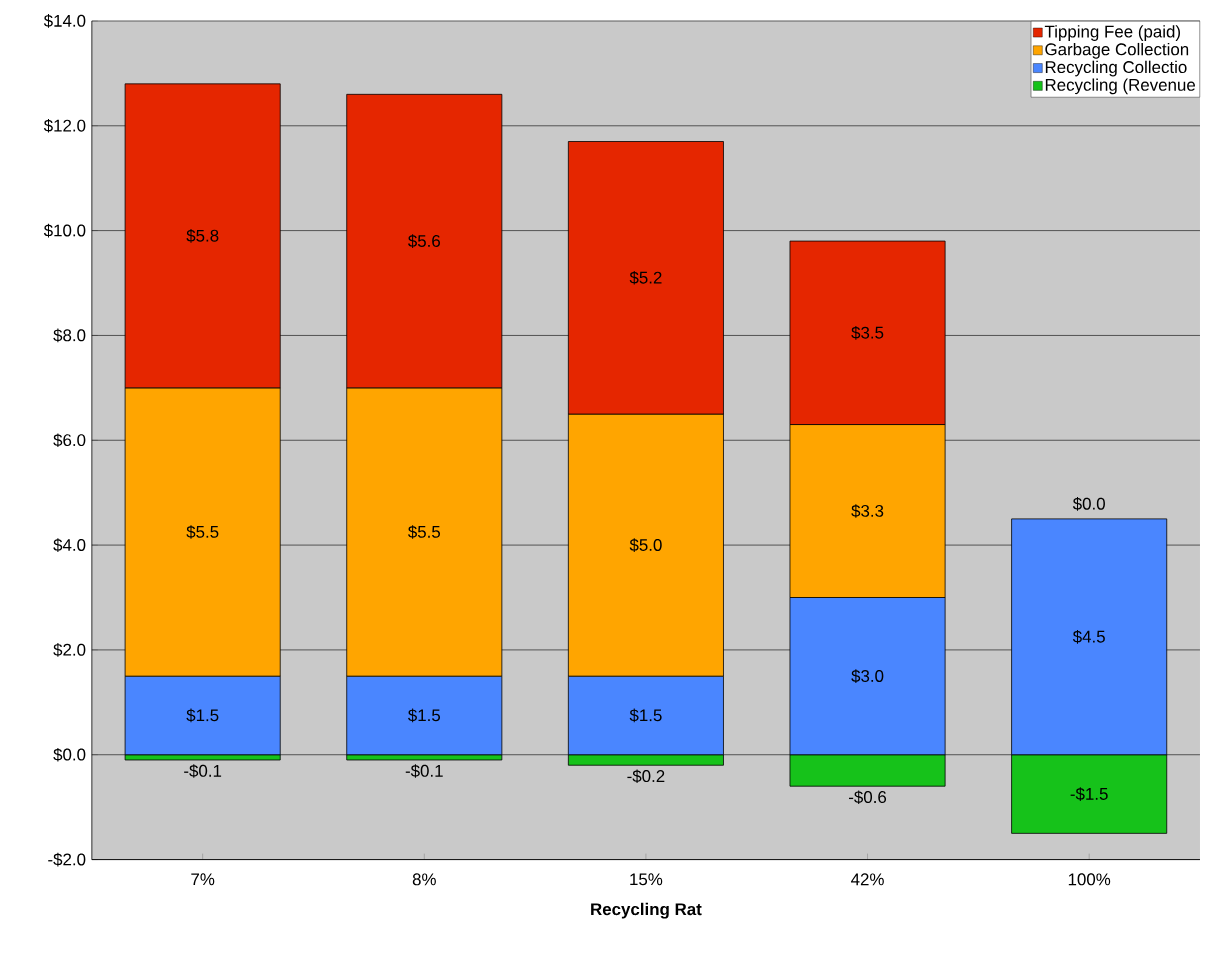  What do you see at coordinates (1089, 794) in the screenshot?
I see `data-label: -$1.5` at bounding box center [1089, 794].